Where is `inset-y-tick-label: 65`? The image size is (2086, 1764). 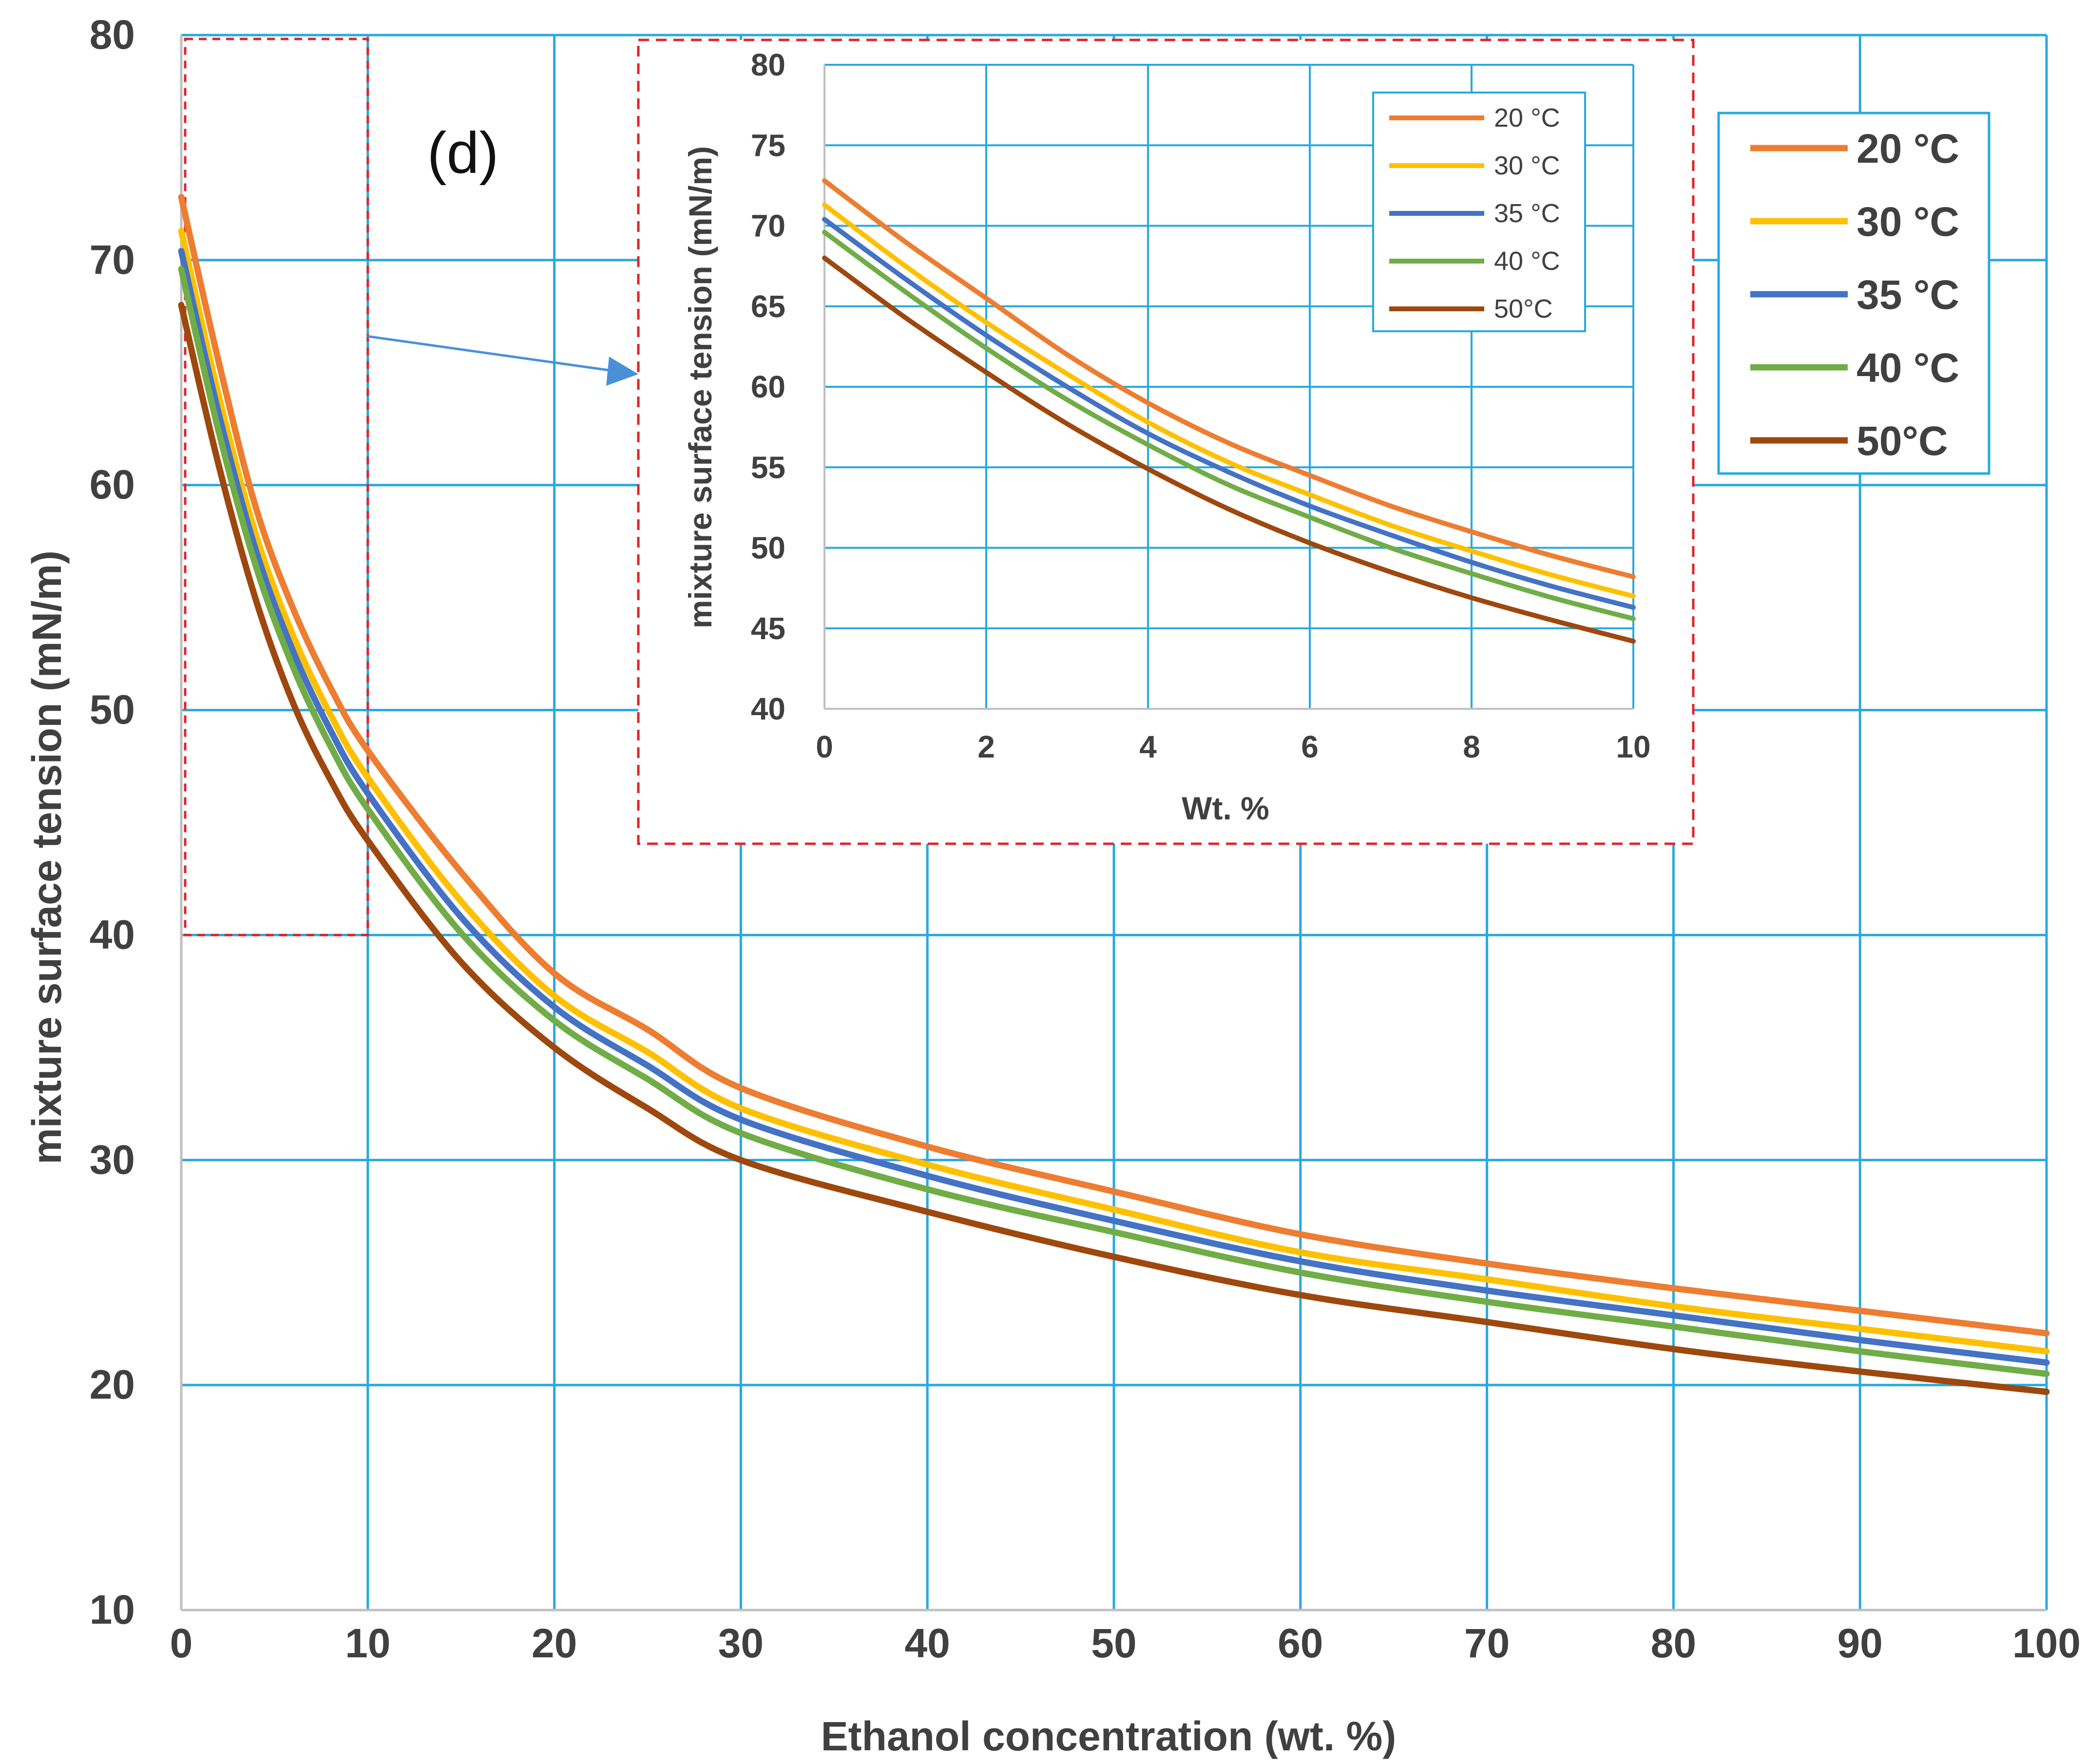 inset-y-tick-label: 65 is located at coordinates (768, 306).